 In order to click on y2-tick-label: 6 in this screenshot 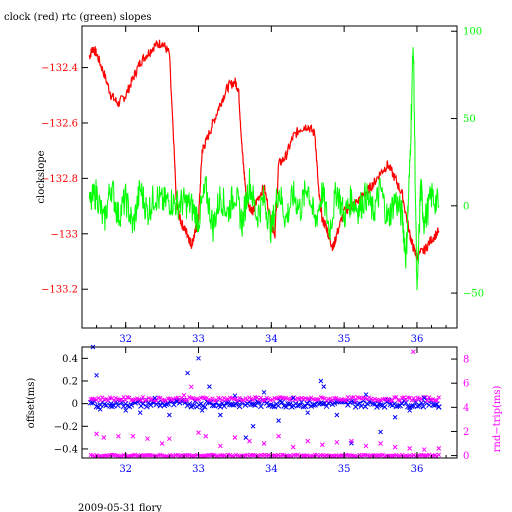, I will do `click(466, 384)`.